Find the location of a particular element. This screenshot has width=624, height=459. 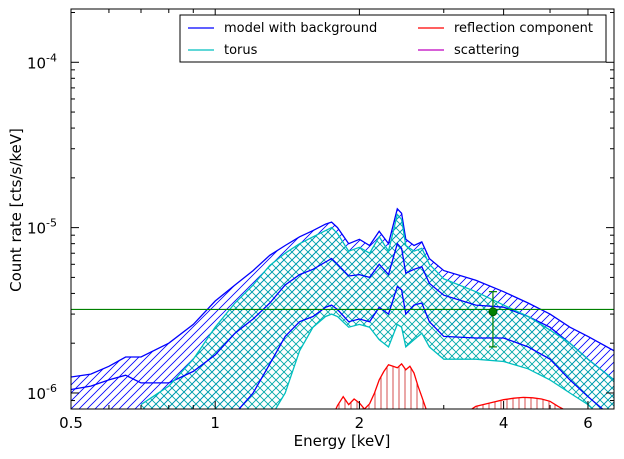

y-tick-label: 10⁻⁶ is located at coordinates (42, 392).